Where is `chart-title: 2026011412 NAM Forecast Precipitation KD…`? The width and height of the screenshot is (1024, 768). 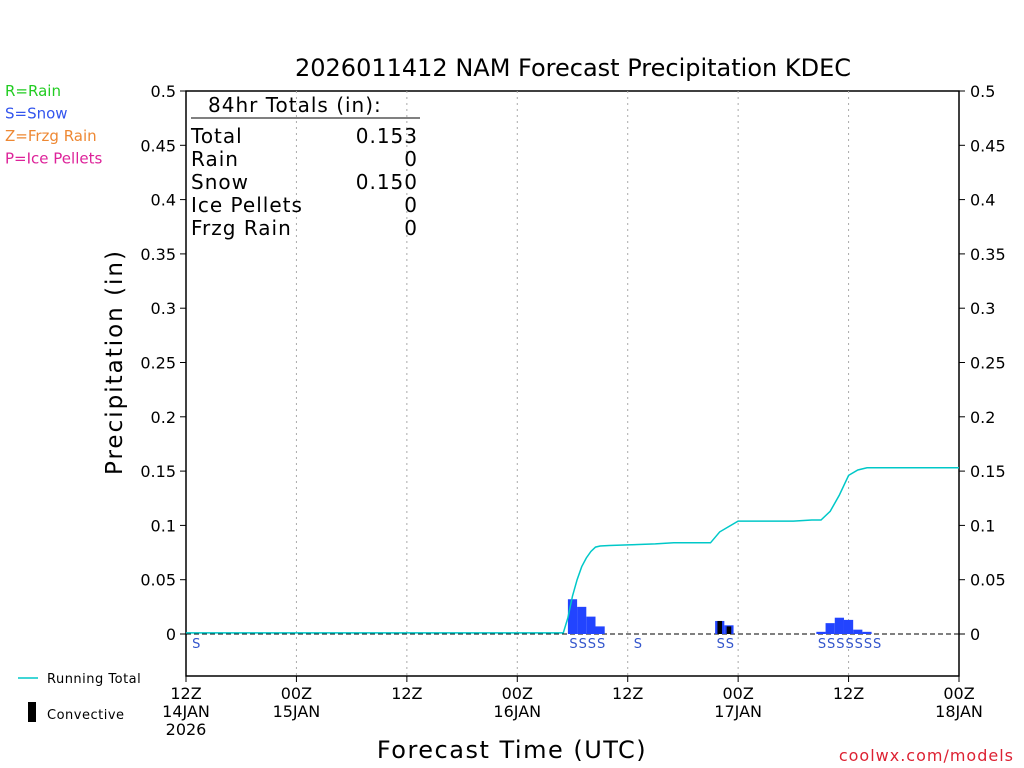 chart-title: 2026011412 NAM Forecast Precipitation KD… is located at coordinates (573, 68).